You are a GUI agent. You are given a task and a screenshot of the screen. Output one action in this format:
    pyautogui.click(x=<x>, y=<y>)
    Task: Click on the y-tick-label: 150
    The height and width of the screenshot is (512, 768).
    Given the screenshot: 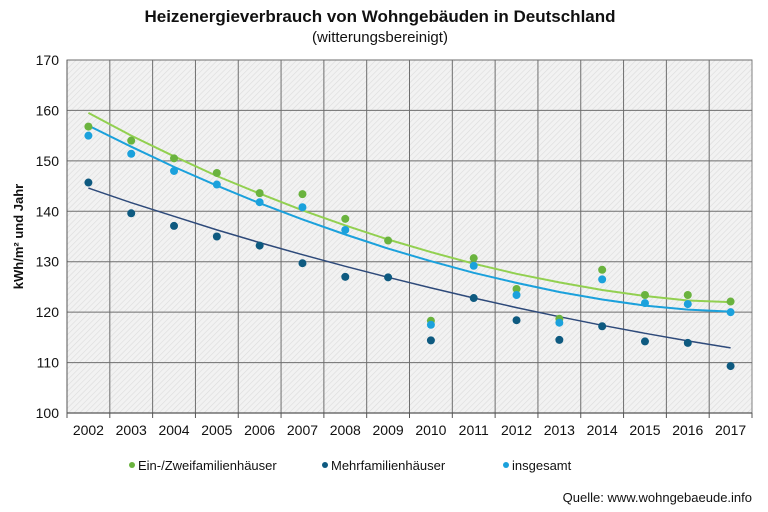 What is the action you would take?
    pyautogui.click(x=48, y=161)
    